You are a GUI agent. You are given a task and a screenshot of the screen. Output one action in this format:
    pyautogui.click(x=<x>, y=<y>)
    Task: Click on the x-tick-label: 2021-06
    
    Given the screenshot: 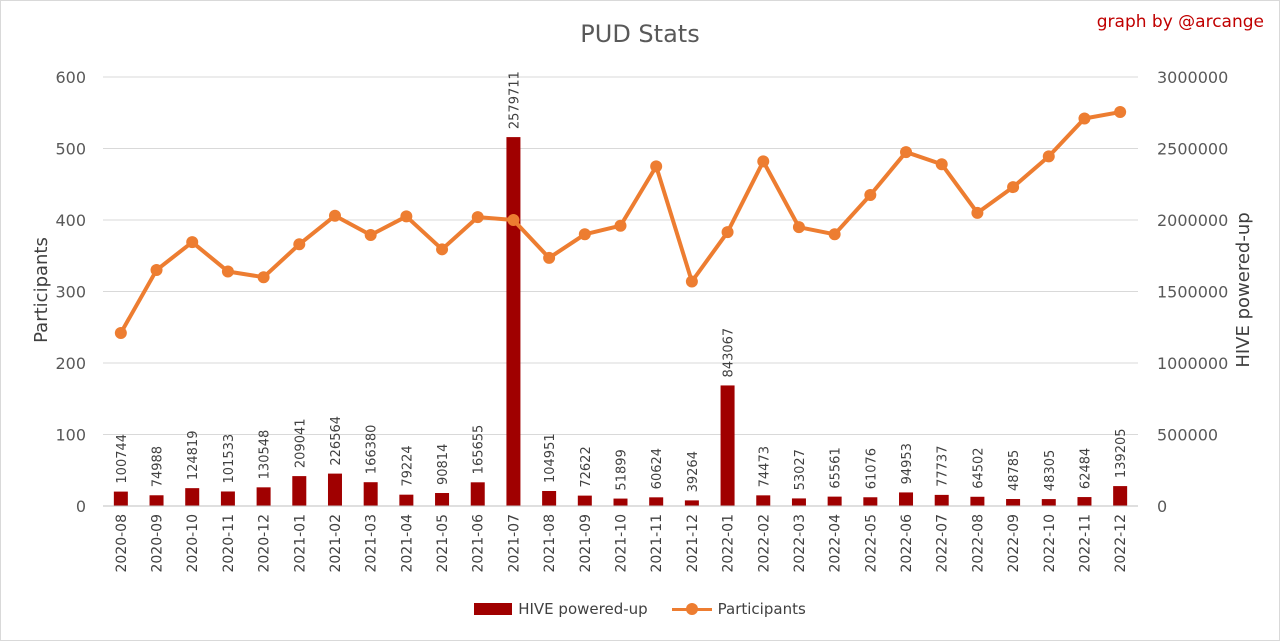 What is the action you would take?
    pyautogui.click(x=479, y=543)
    